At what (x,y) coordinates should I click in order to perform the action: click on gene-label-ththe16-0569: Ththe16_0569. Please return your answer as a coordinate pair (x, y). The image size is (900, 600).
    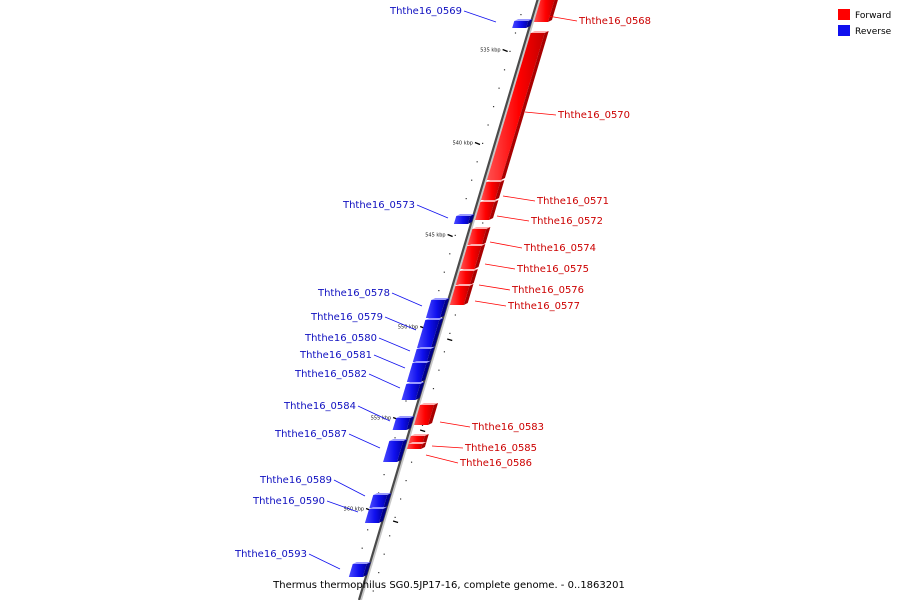
    Looking at the image, I should click on (443, 14).